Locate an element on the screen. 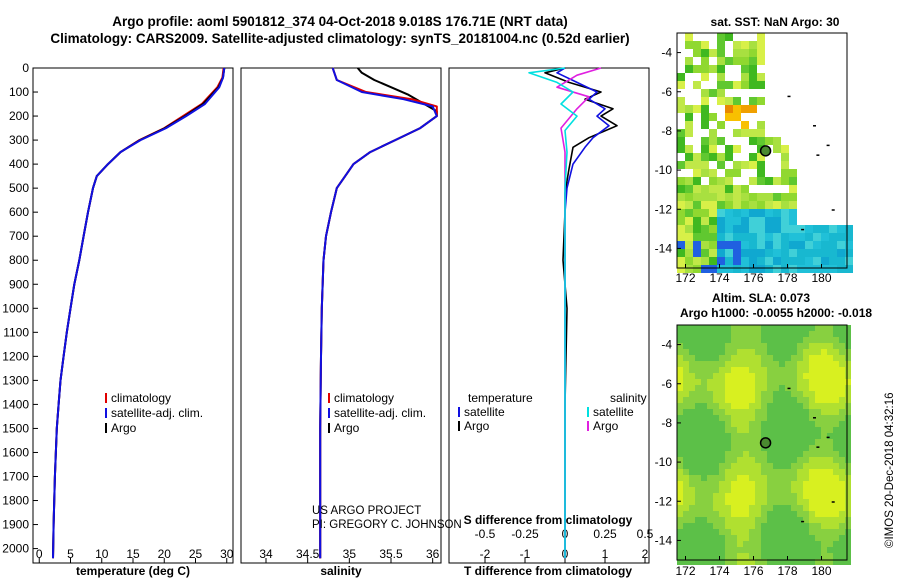 Image resolution: width=900 pixels, height=580 pixels. temperature-tick-label: 20 is located at coordinates (165, 554).